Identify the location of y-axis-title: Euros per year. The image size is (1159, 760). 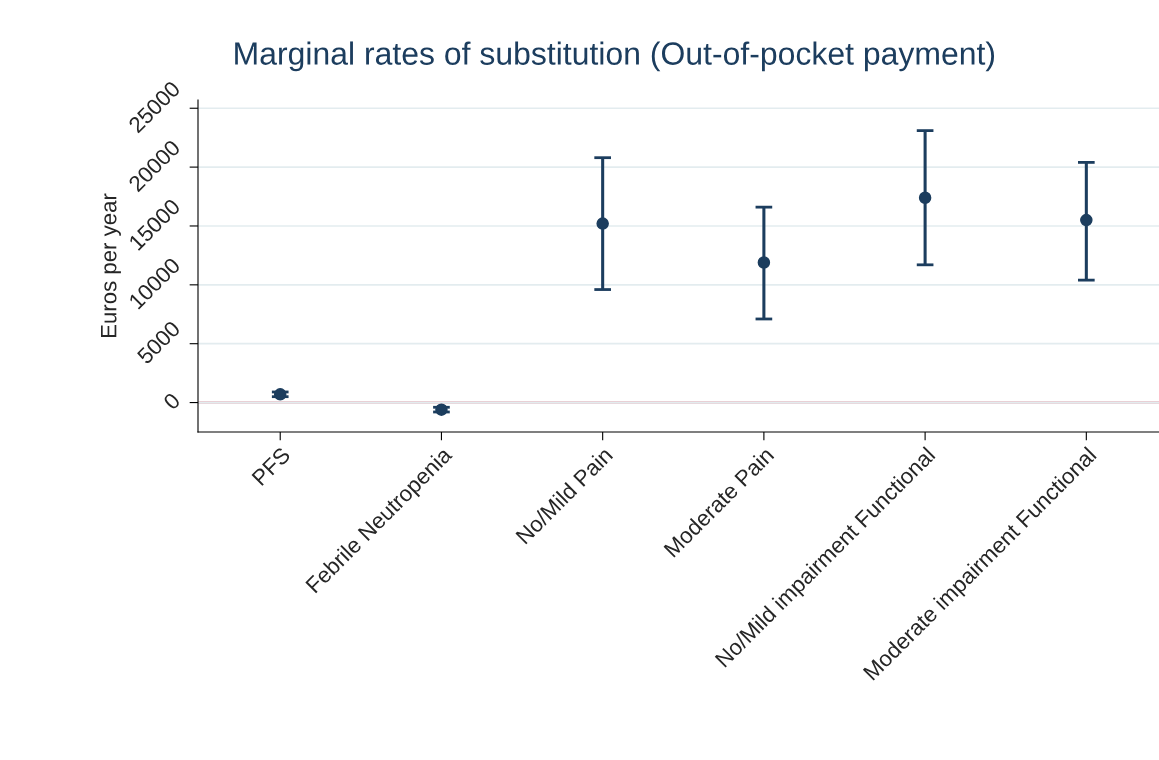
(111, 265).